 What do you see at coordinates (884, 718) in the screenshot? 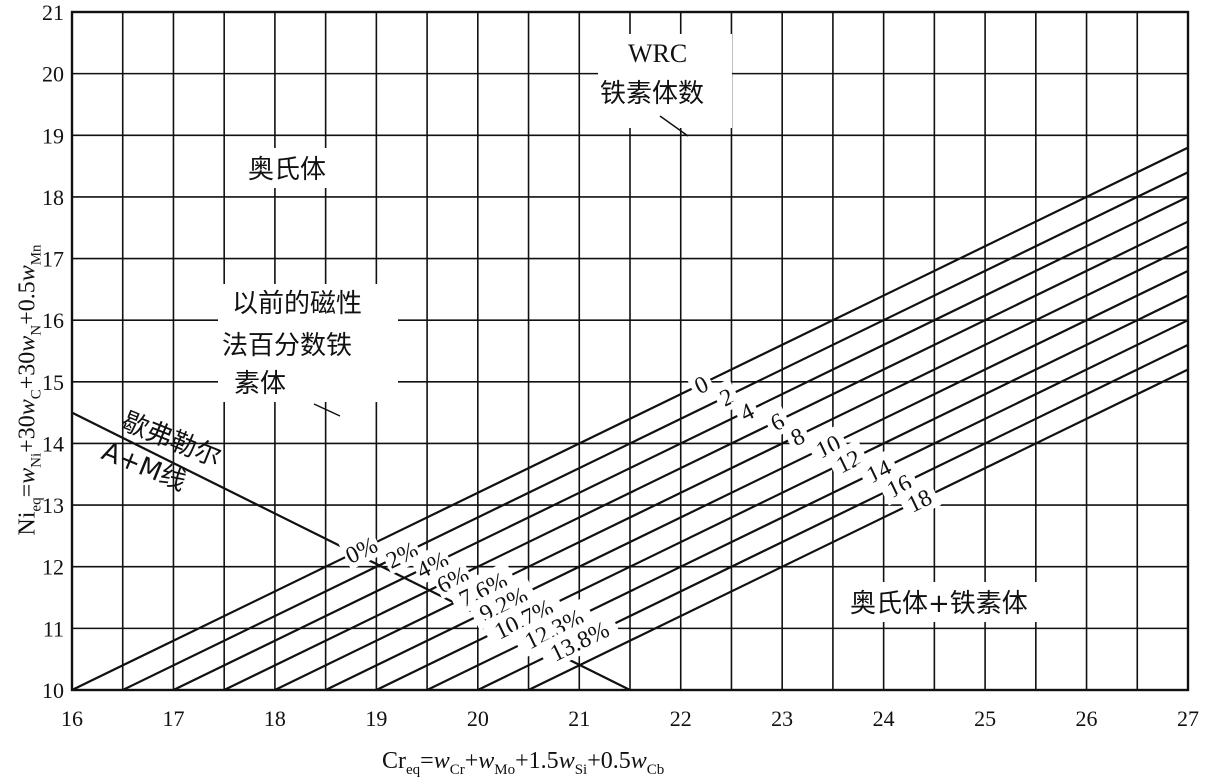
I see `x-tick-label: 24` at bounding box center [884, 718].